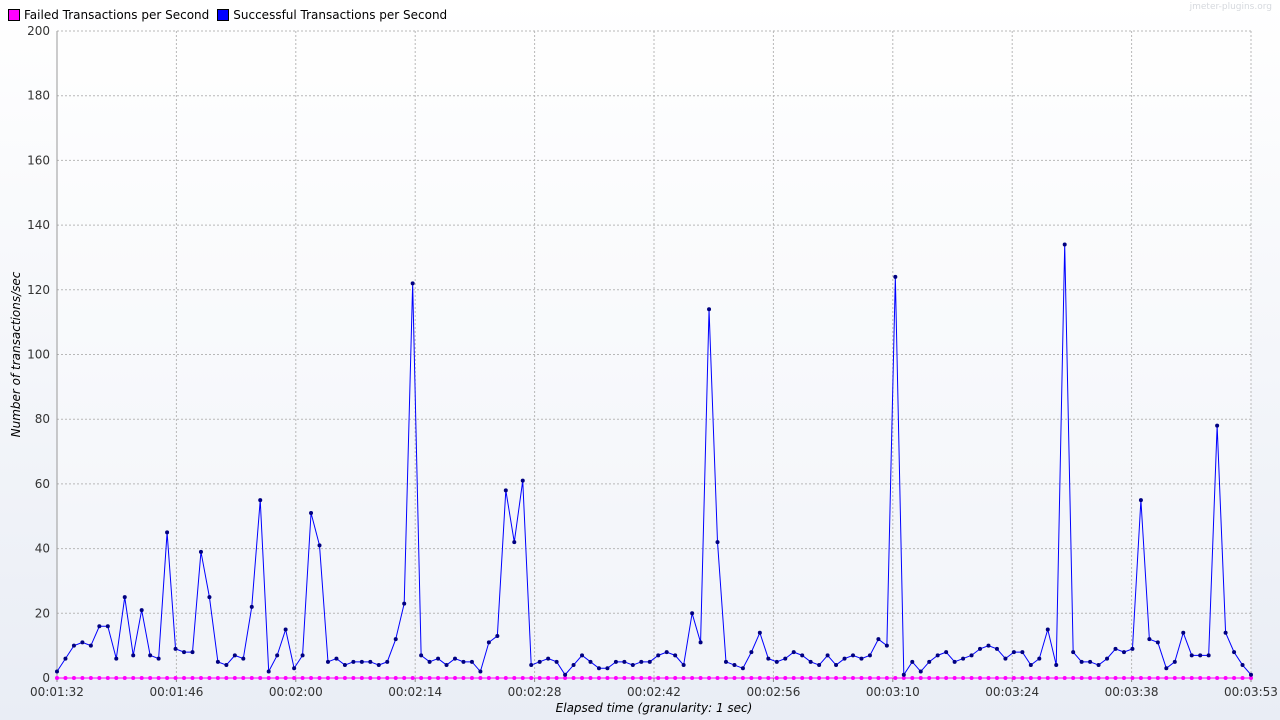  I want to click on y-tick-label: 180, so click(38, 96).